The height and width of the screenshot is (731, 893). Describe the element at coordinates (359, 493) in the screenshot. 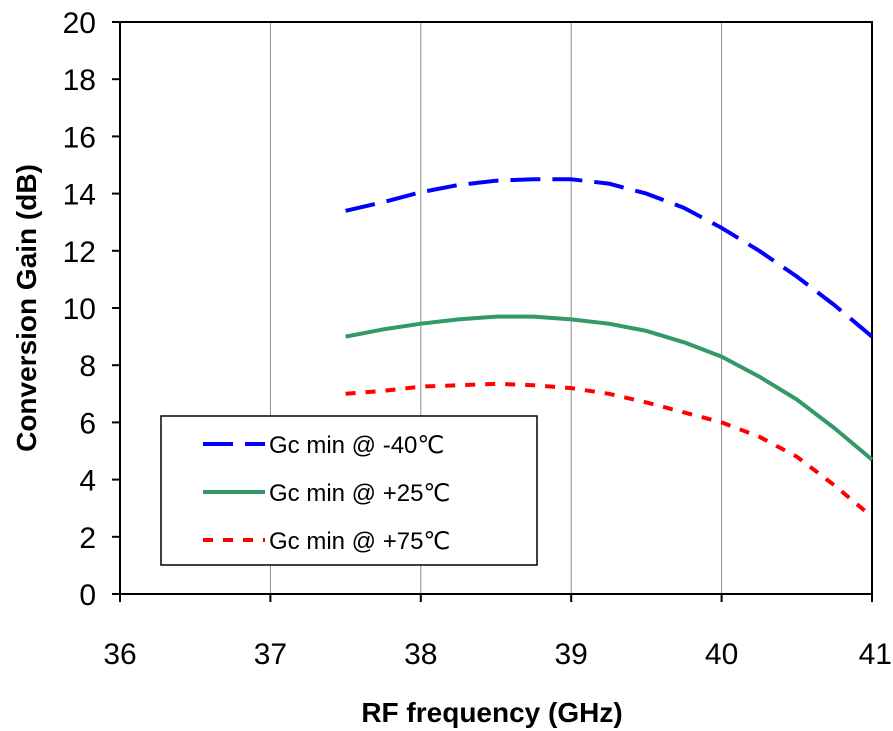

I see `legend-label-2: Gc min @ +25℃` at that location.